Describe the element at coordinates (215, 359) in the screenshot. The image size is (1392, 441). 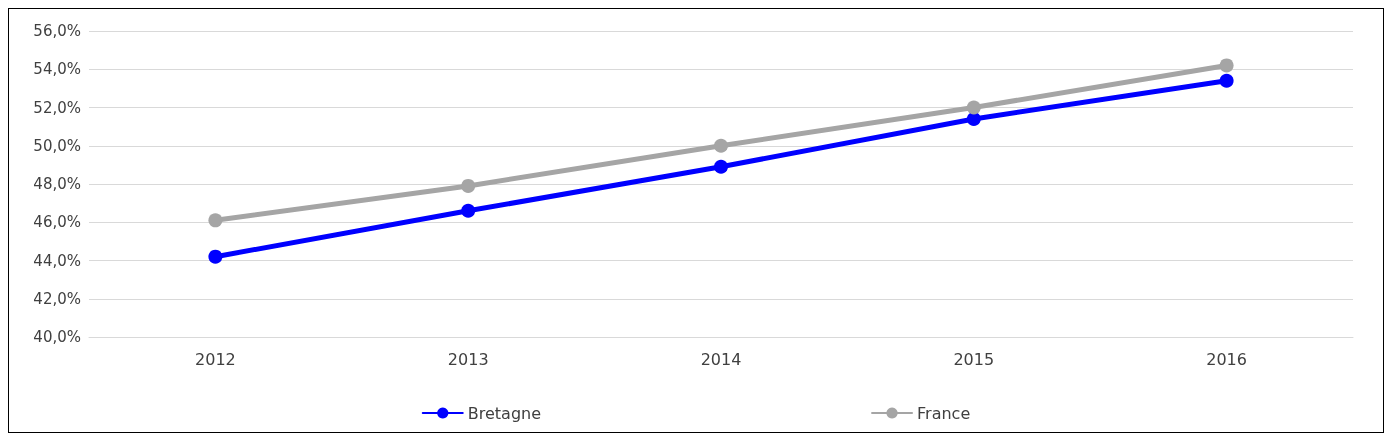
I see `x-tick-label: 2012` at that location.